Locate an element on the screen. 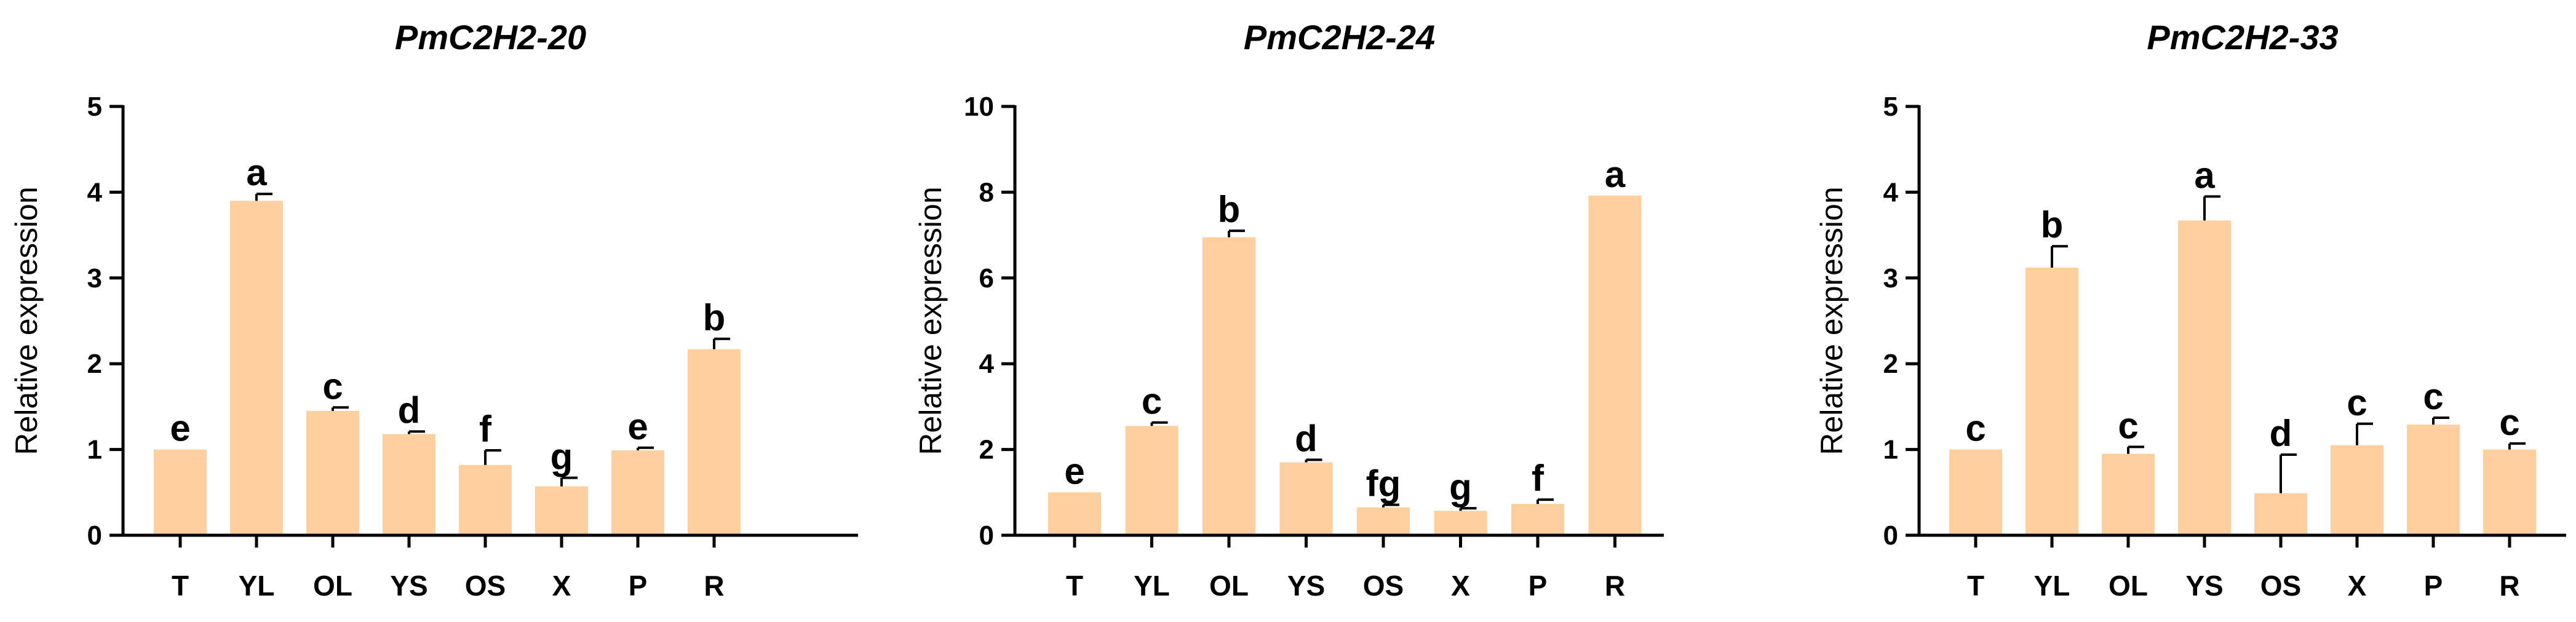  y-tick-label: 8 is located at coordinates (986, 192).